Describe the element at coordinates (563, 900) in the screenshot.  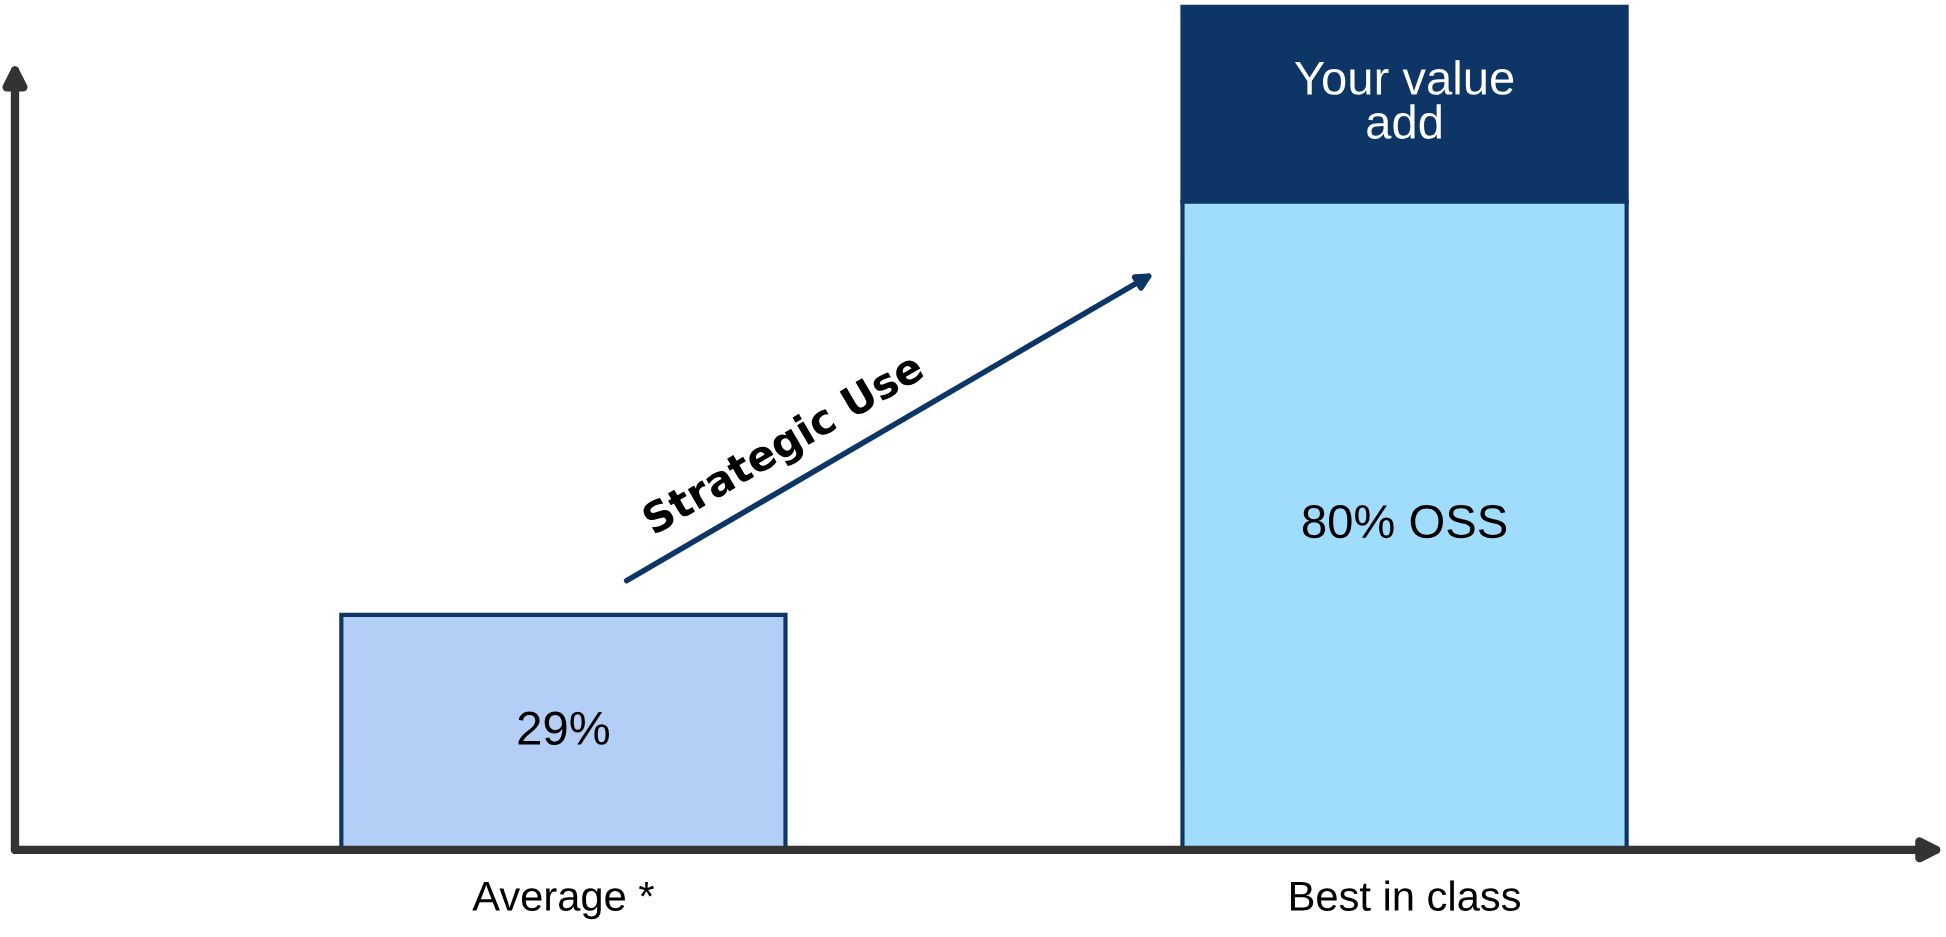
I see `x-tick-label: Average *` at that location.